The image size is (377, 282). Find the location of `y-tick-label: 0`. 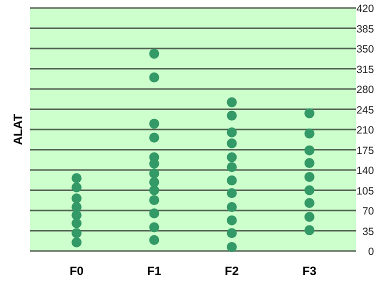

y-tick-label: 0 is located at coordinates (371, 252).